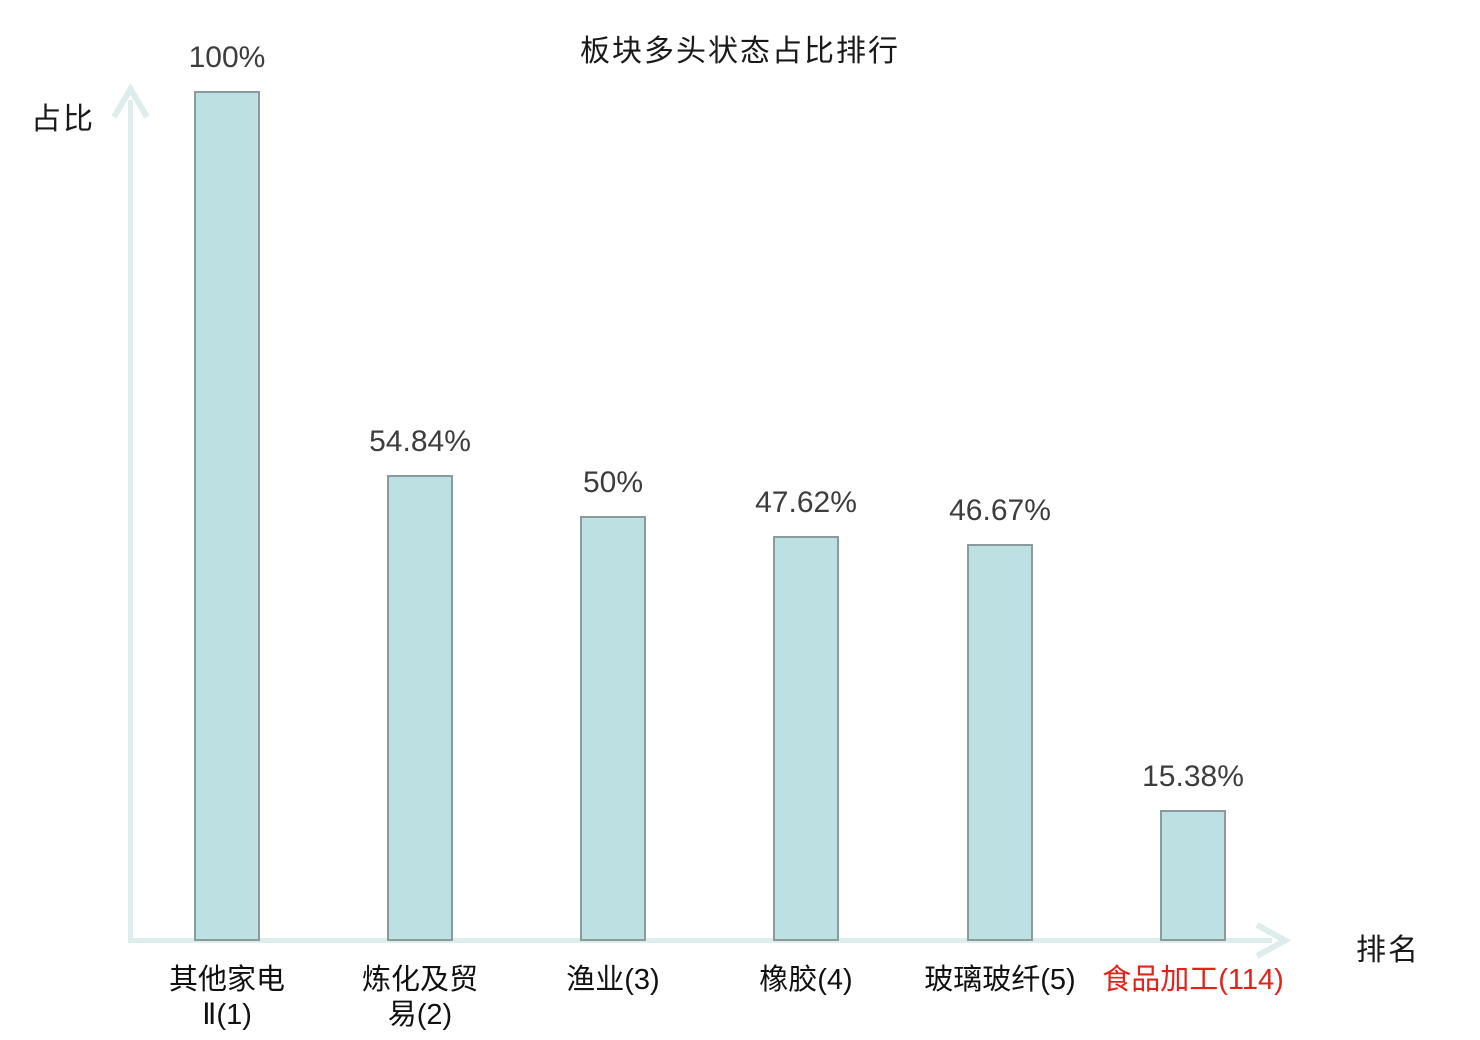 This screenshot has height=1040, width=1480. Describe the element at coordinates (419, 980) in the screenshot. I see `bar-category-label-line: 炼化及贸` at that location.